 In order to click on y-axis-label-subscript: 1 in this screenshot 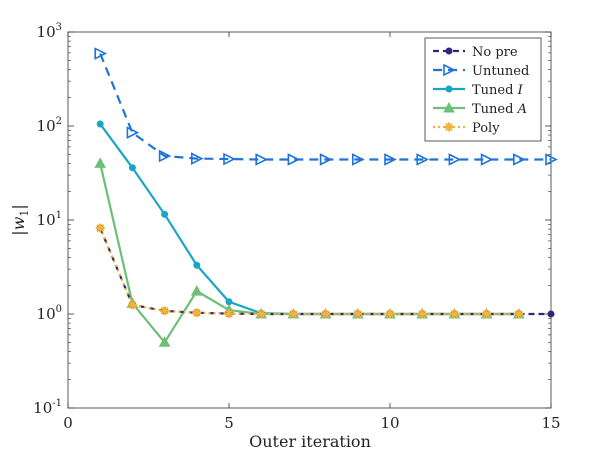, I will do `click(24, 213)`.